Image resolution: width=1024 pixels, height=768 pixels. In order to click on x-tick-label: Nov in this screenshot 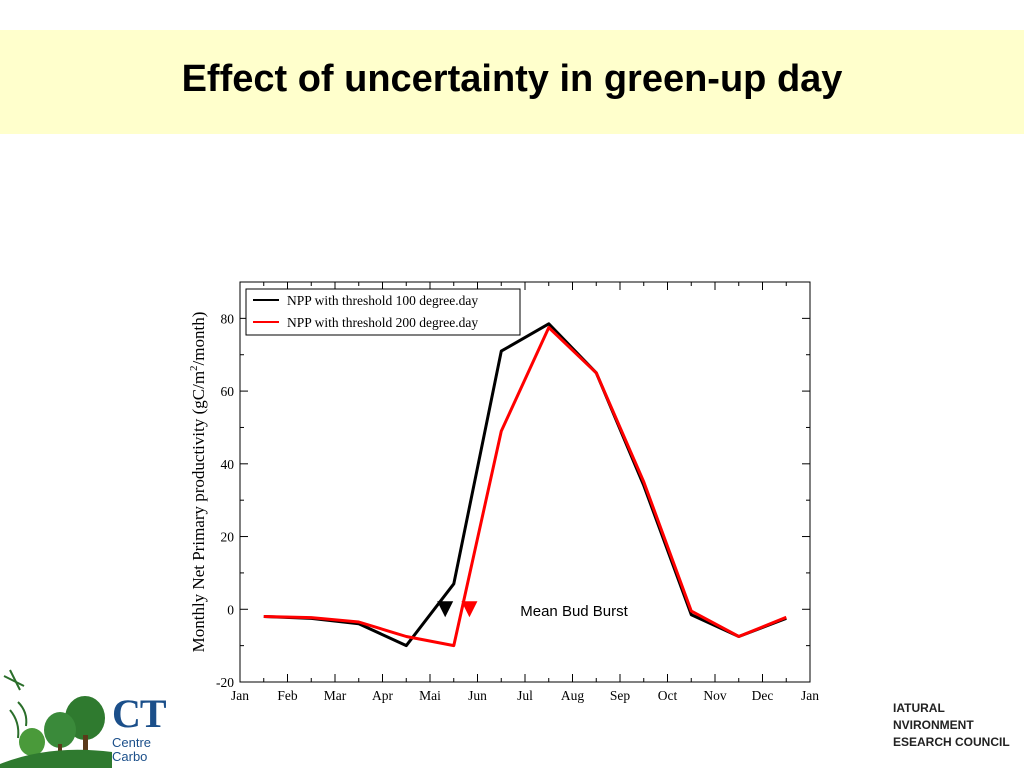, I will do `click(714, 695)`.